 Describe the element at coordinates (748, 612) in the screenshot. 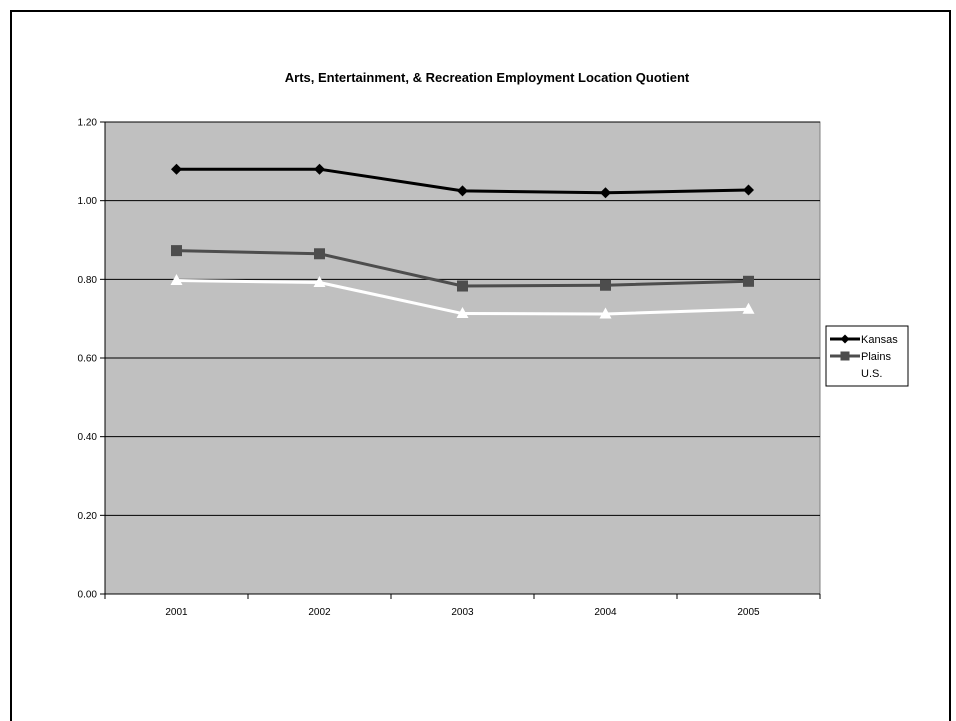

I see `x-tick-label: 2005` at that location.